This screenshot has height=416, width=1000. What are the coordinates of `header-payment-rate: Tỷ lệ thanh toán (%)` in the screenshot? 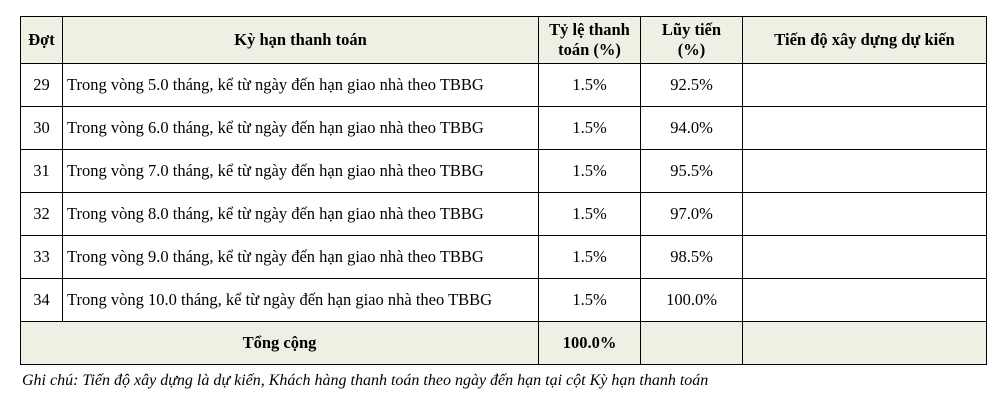 It's located at (589, 40).